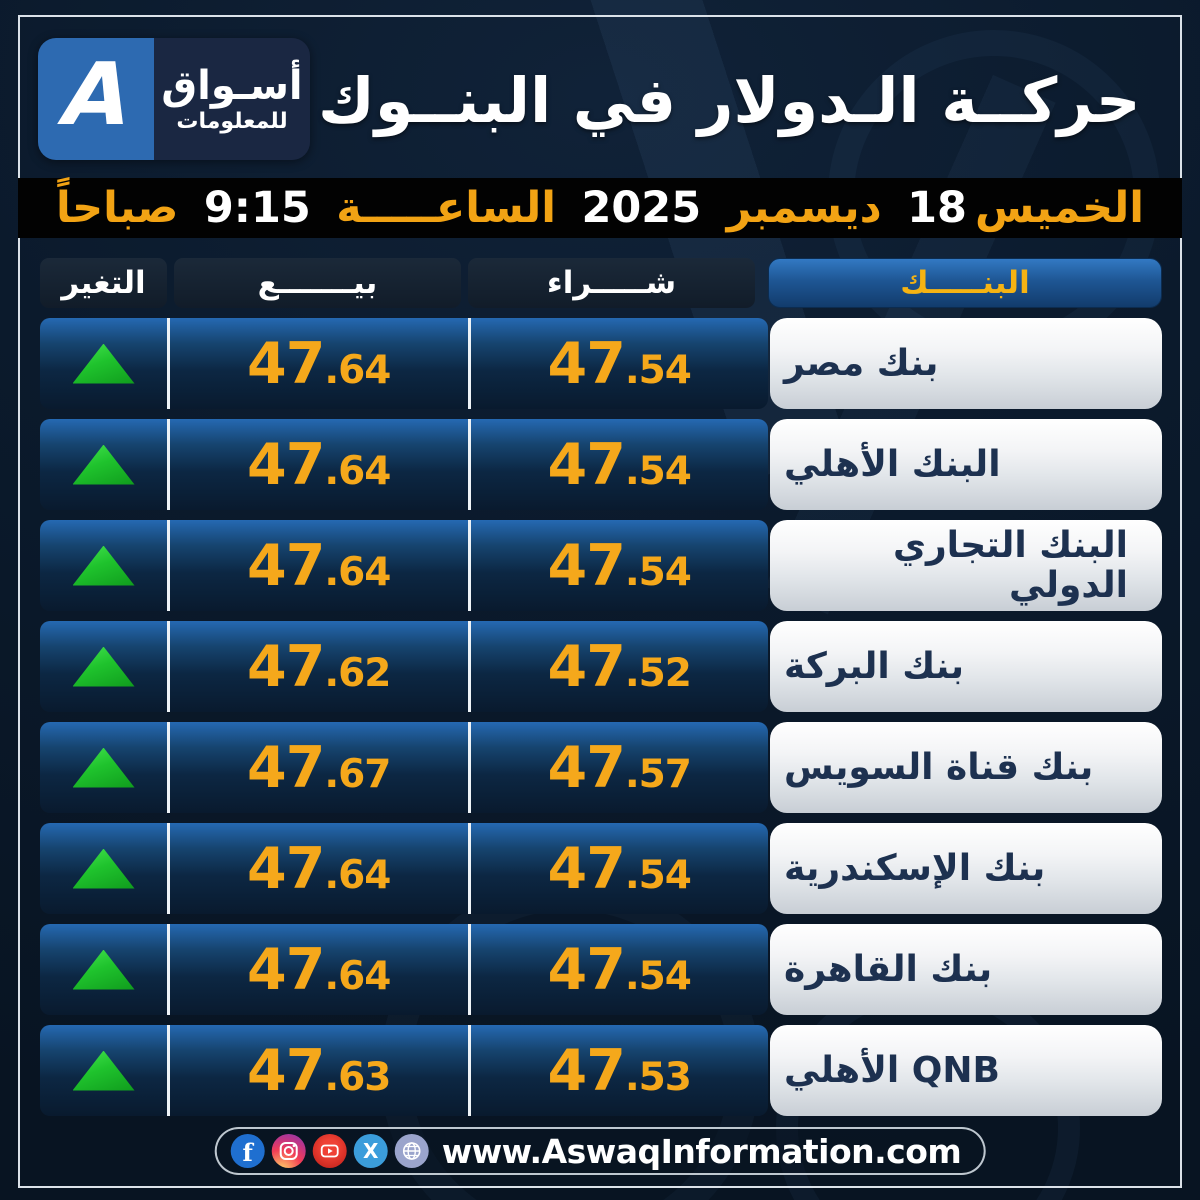 Image resolution: width=1200 pixels, height=1200 pixels. Describe the element at coordinates (329, 1151) in the screenshot. I see `youtube-icon` at that location.